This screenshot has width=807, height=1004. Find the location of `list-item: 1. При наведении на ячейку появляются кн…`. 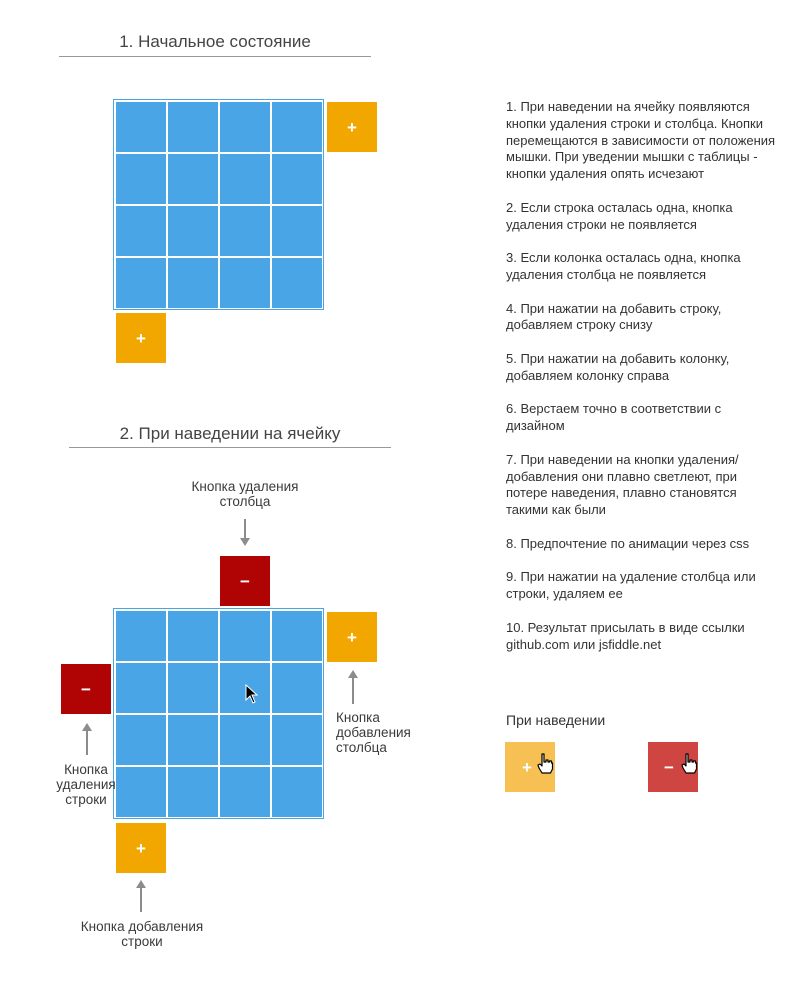

list-item: 1. При наведении на ячейку появляются кн… is located at coordinates (641, 140).